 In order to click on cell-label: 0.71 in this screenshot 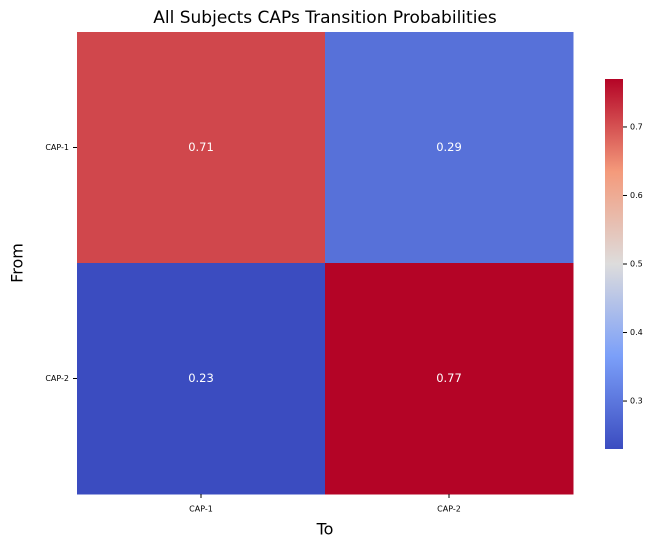, I will do `click(201, 147)`.